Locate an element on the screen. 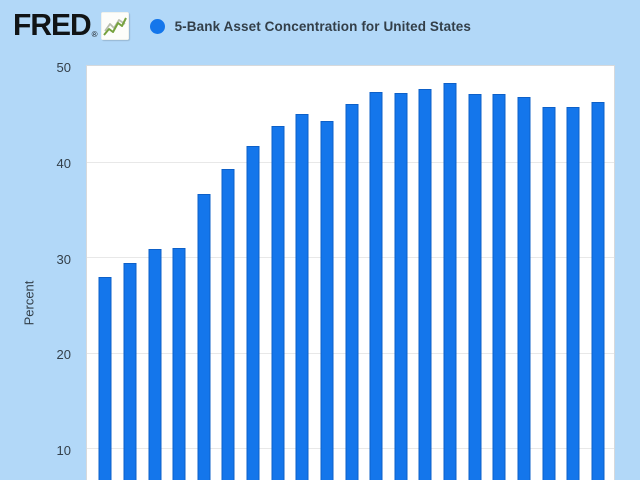 The height and width of the screenshot is (480, 640). y-tick-label-10: 10 is located at coordinates (63, 450).